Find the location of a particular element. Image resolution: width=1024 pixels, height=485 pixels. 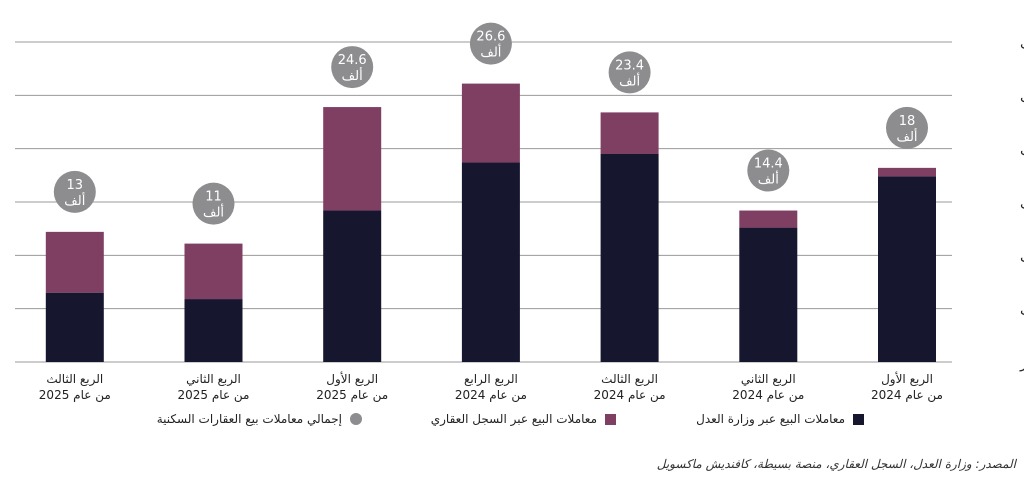

legend-item-registry: معاملات البيع عبر السجل العقاري is located at coordinates (523, 419).